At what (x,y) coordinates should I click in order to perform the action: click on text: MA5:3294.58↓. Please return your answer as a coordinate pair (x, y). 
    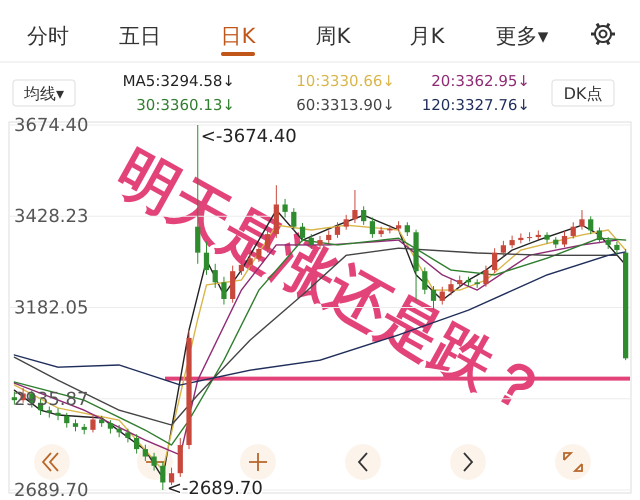
    Looking at the image, I should click on (178, 81).